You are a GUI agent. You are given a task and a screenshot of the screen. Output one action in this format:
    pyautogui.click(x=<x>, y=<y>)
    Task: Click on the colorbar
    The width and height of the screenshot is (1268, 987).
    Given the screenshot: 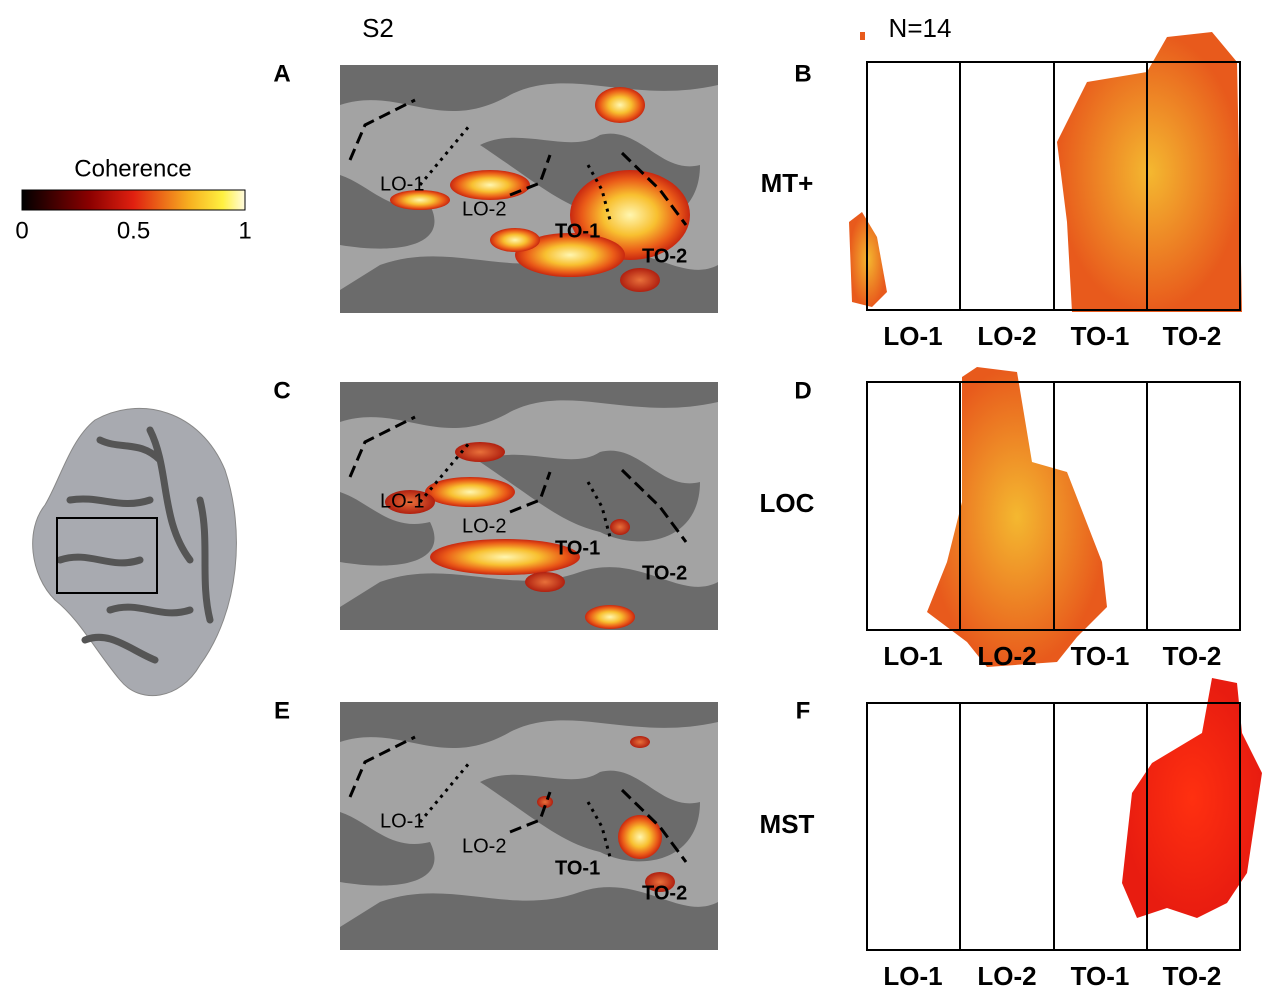 What is the action you would take?
    pyautogui.click(x=133, y=200)
    